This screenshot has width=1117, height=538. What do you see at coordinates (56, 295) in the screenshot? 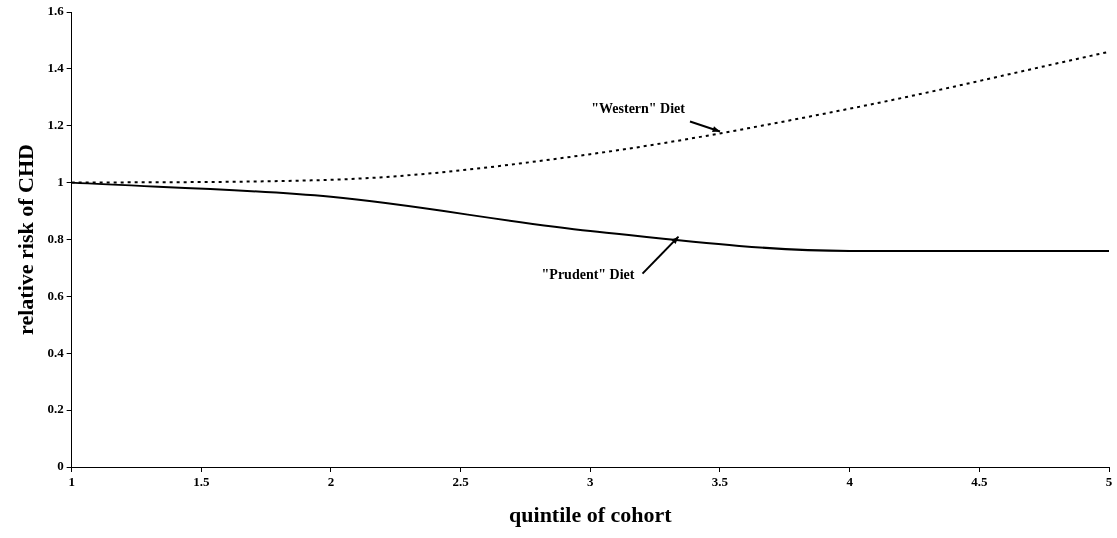
I see `y-tick-label: 0.6` at bounding box center [56, 295].